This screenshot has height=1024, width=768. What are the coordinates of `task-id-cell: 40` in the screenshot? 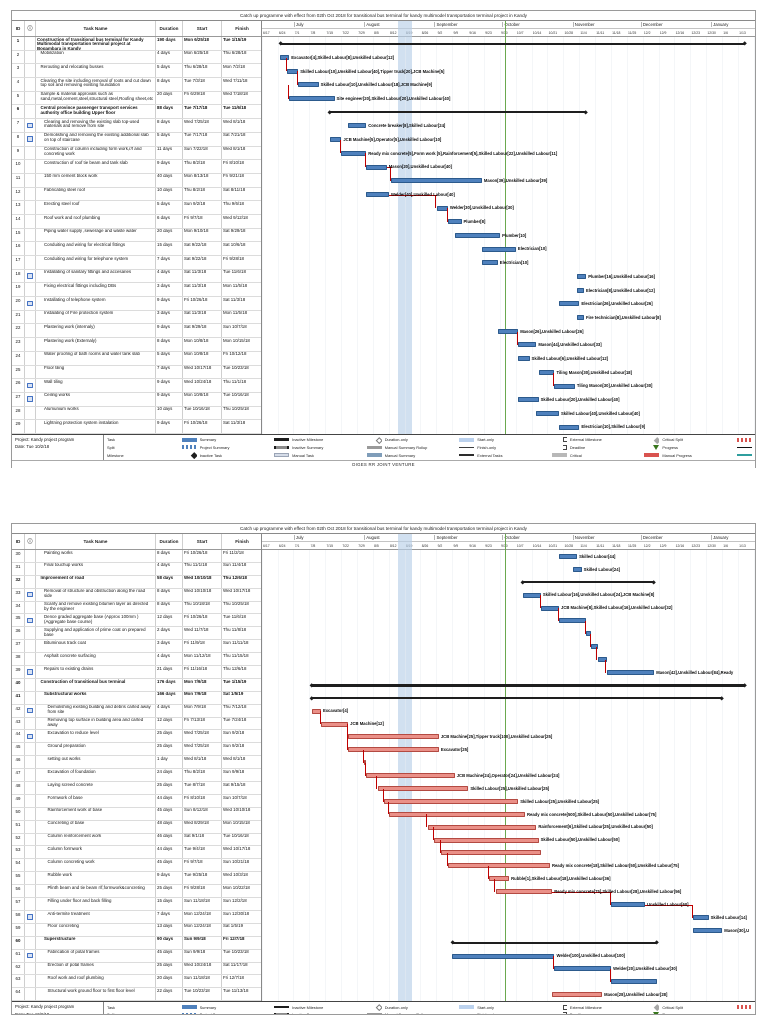 It's located at (18, 684).